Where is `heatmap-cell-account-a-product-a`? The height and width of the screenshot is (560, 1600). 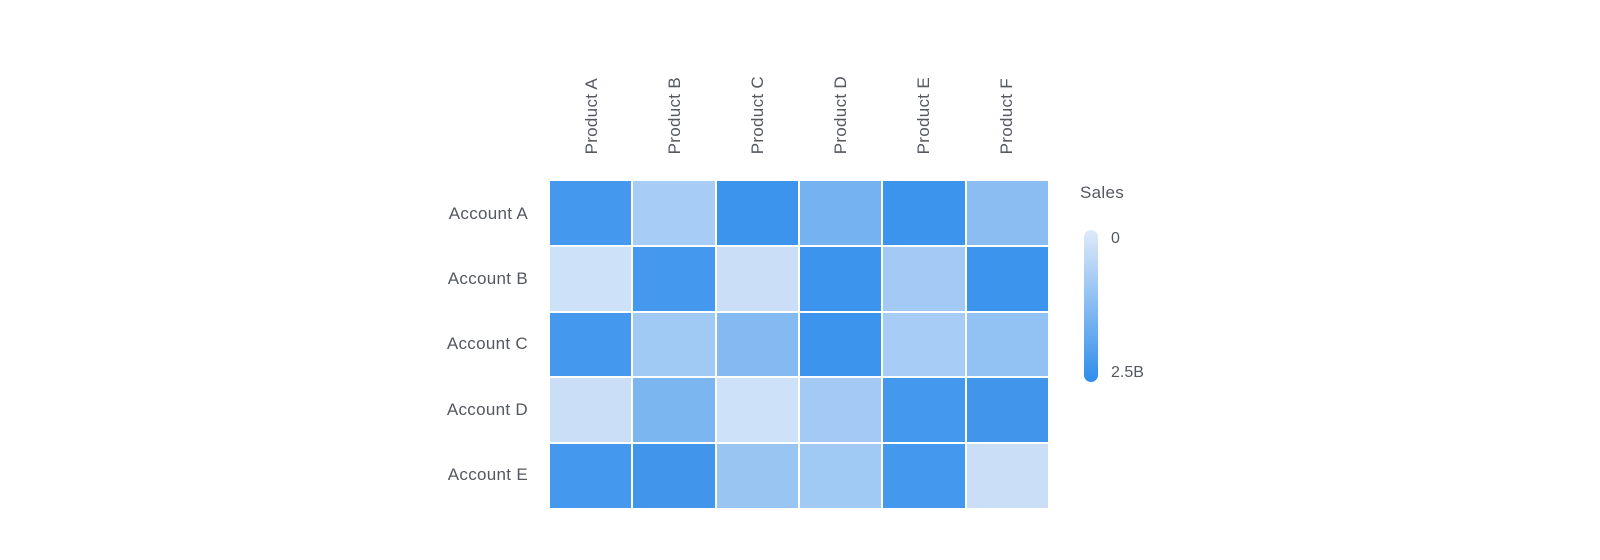
heatmap-cell-account-a-product-a is located at coordinates (591, 213).